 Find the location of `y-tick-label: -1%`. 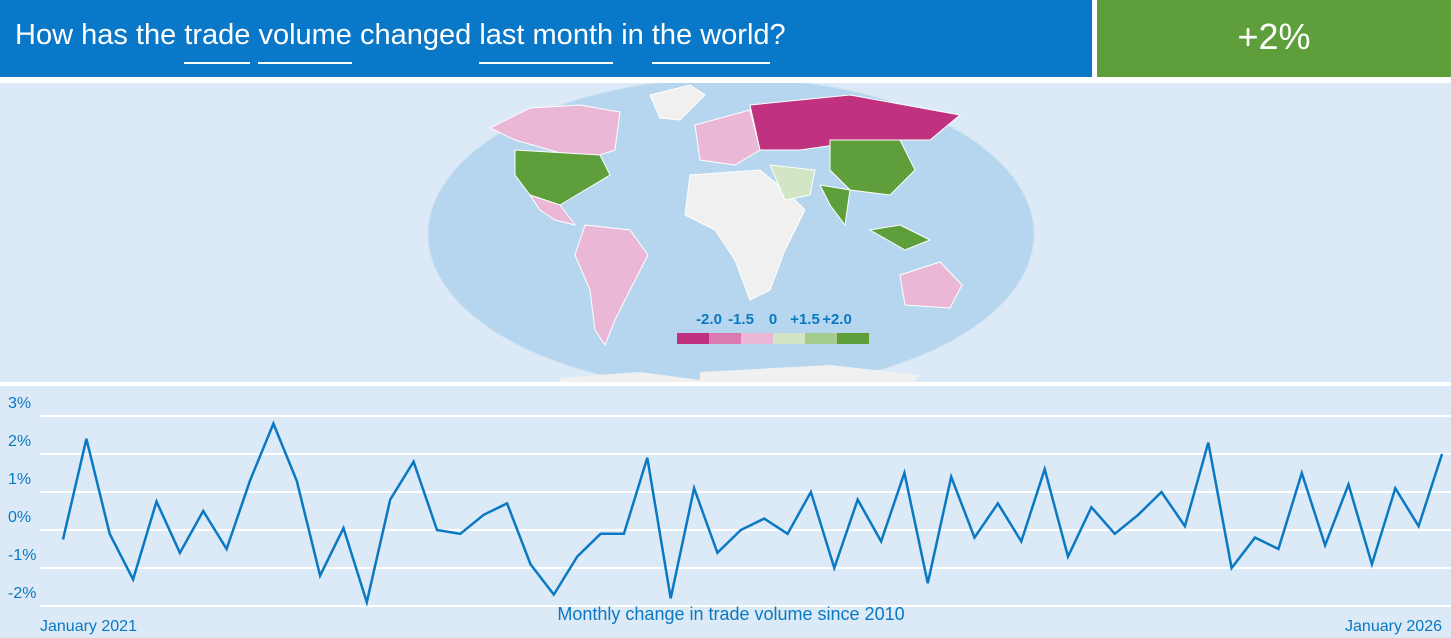

y-tick-label: -1% is located at coordinates (22, 555).